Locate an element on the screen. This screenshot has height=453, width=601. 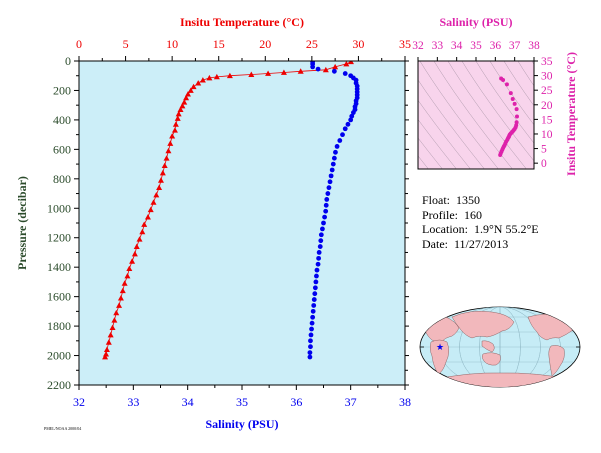
ts-inset-series is located at coordinates (508, 116).